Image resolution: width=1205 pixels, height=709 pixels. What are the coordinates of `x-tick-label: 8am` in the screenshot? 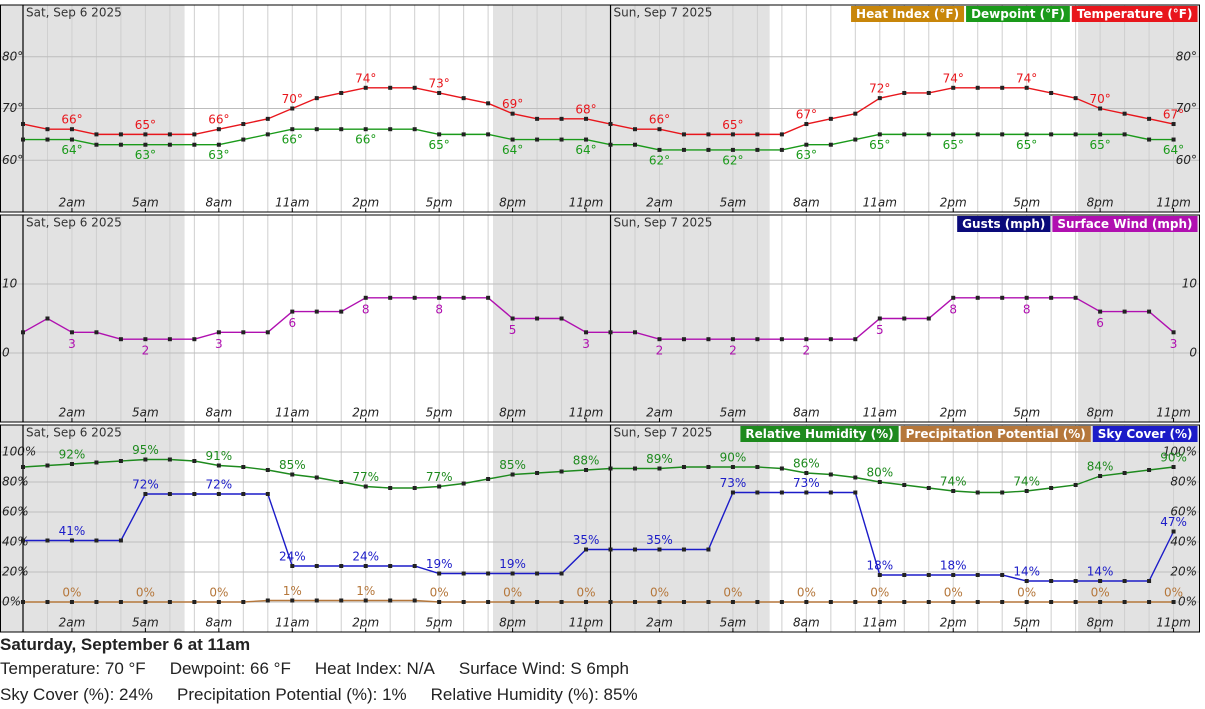 It's located at (218, 623).